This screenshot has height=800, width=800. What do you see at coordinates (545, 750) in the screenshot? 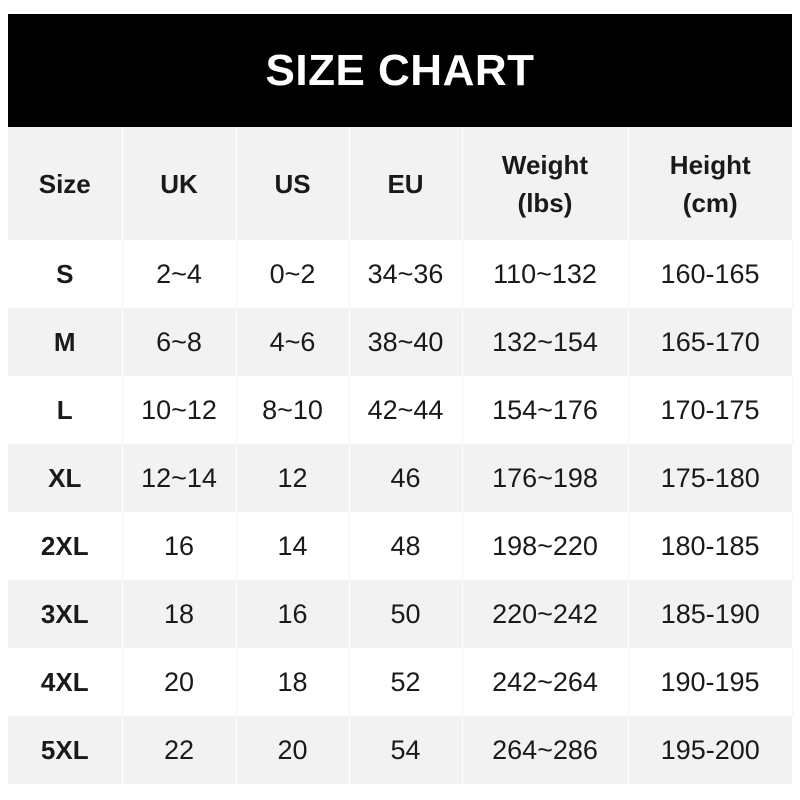
I see `cell-weight: 264~286` at bounding box center [545, 750].